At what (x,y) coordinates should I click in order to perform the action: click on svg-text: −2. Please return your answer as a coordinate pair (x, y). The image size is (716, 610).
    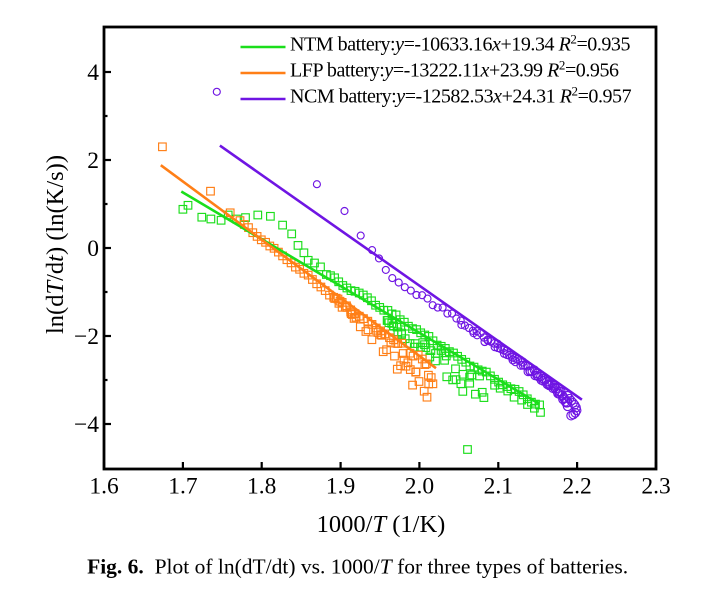
    Looking at the image, I should click on (86, 337).